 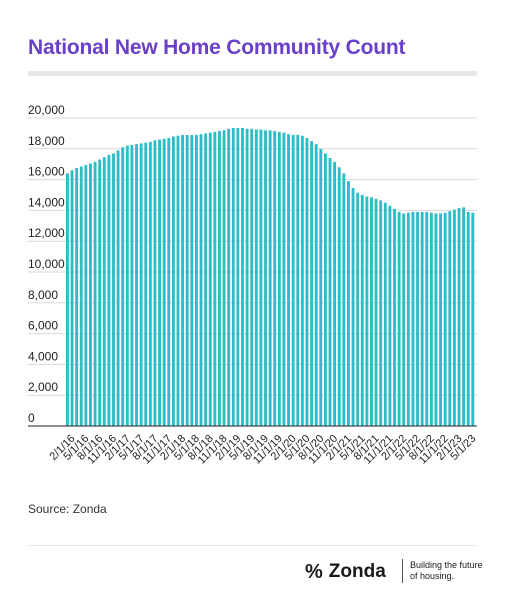 I want to click on y-tick-label: 4,000, so click(x=43, y=356).